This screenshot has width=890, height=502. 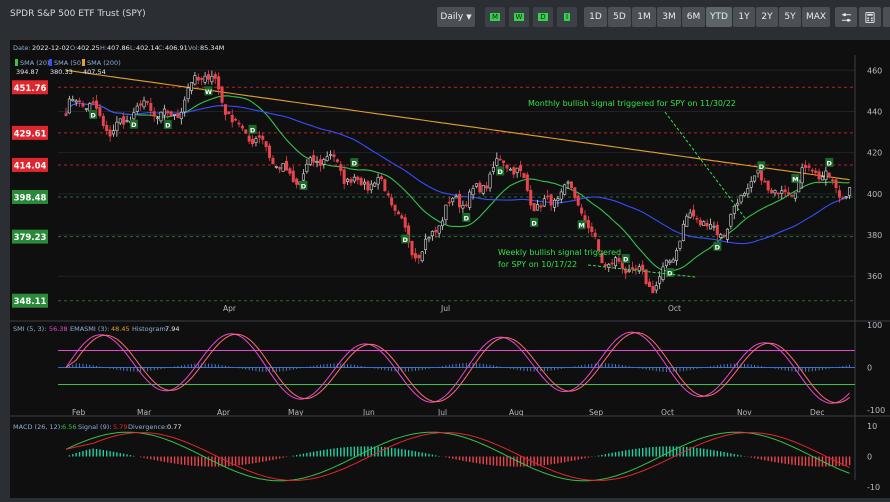 What do you see at coordinates (767, 17) in the screenshot?
I see `range-button-2y: 2Y` at bounding box center [767, 17].